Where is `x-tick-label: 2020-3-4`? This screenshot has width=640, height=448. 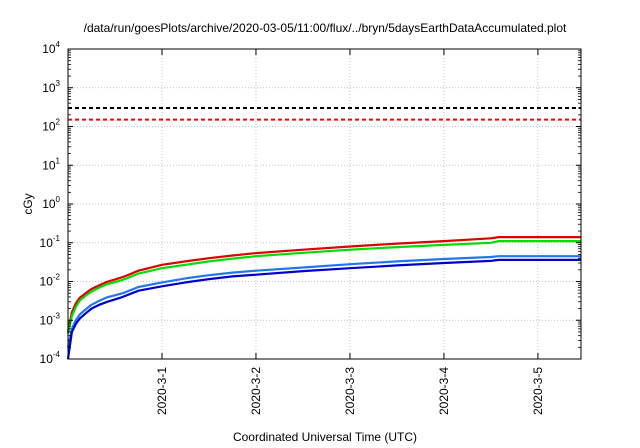 x-tick-label: 2020-3-4 is located at coordinates (444, 391).